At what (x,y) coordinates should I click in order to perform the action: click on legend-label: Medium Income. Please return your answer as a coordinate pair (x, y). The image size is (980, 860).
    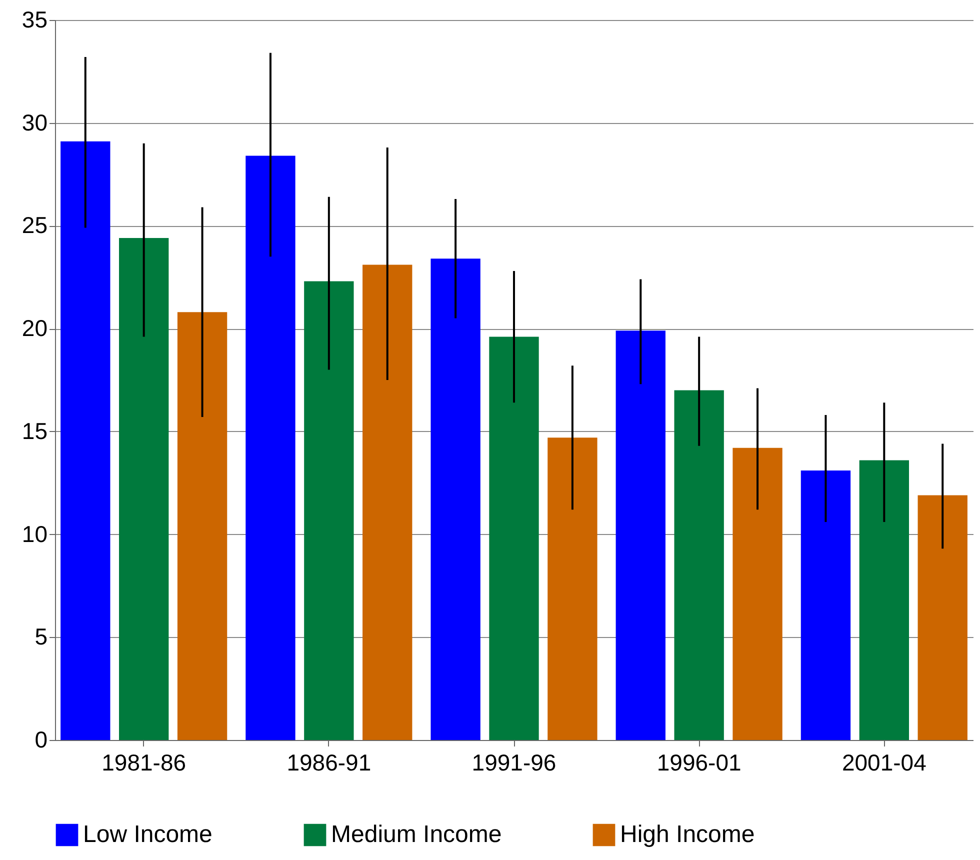
    Looking at the image, I should click on (416, 834).